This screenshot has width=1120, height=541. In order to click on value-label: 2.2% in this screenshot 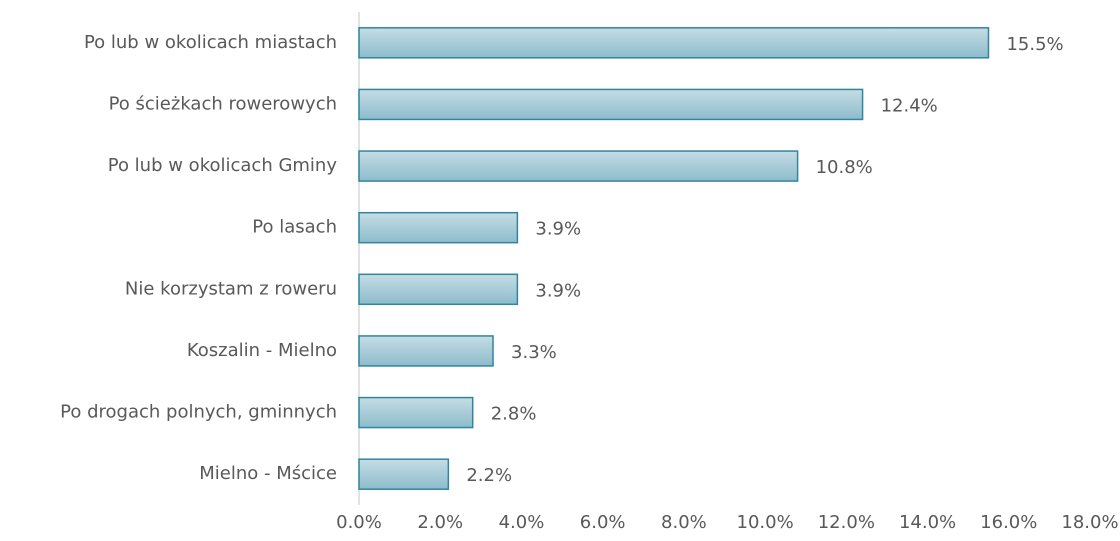, I will do `click(489, 475)`.